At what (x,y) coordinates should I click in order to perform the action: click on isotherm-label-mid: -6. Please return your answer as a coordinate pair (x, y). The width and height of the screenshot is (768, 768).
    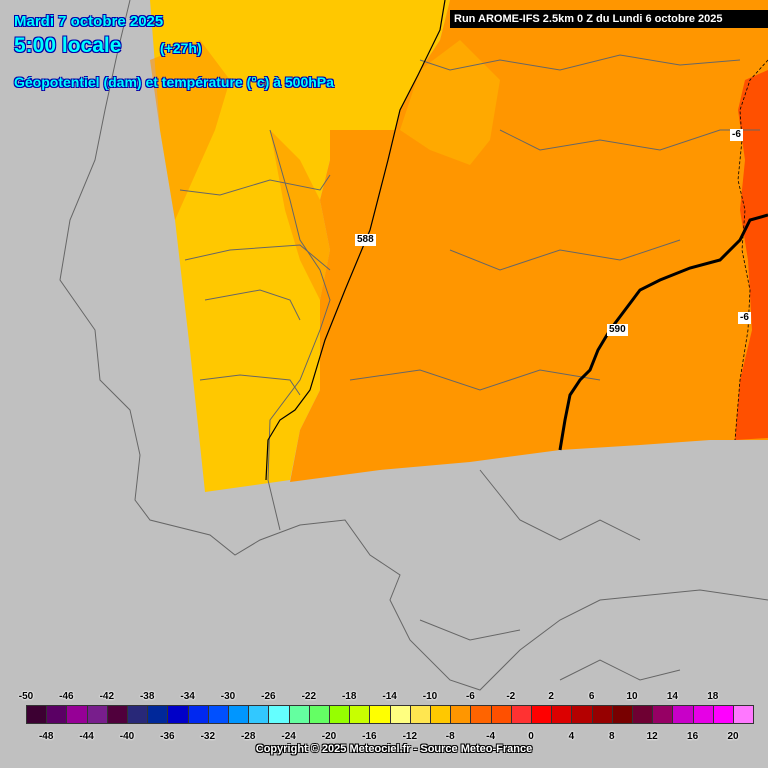
    Looking at the image, I should click on (744, 318).